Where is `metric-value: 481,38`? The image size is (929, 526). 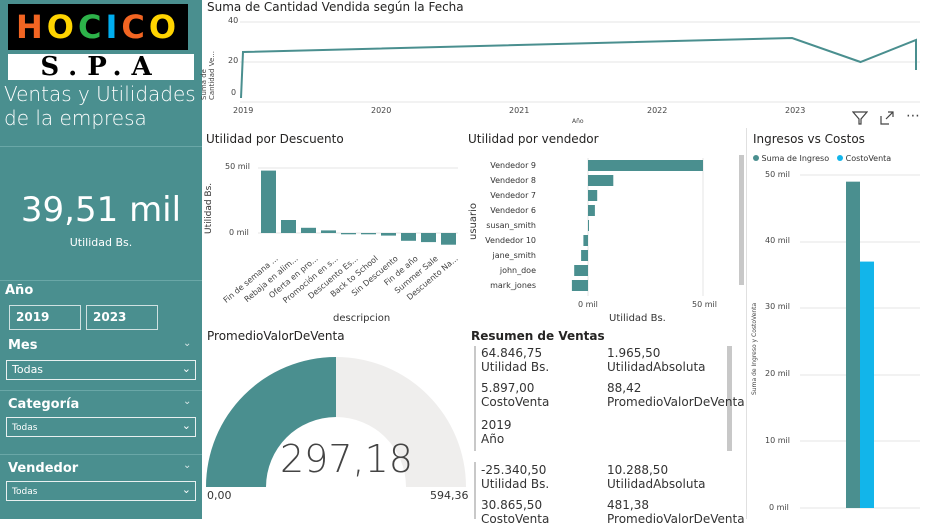
metric-value: 481,38 is located at coordinates (628, 505).